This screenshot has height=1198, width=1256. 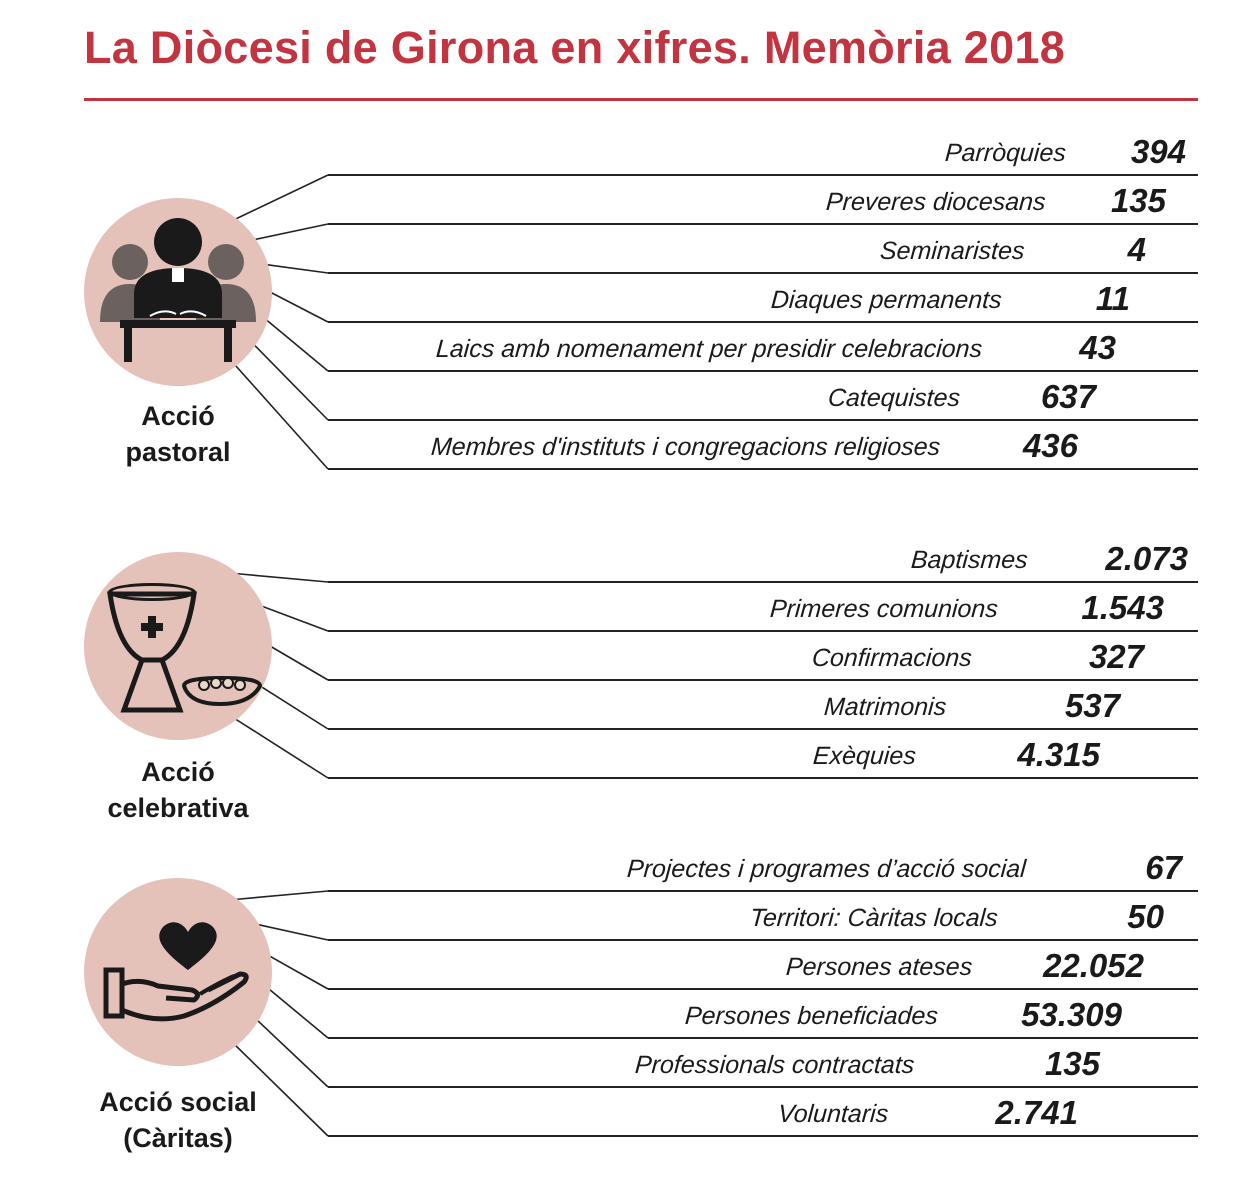 I want to click on celebrativa-label-line2: celebrativa, so click(x=178, y=808).